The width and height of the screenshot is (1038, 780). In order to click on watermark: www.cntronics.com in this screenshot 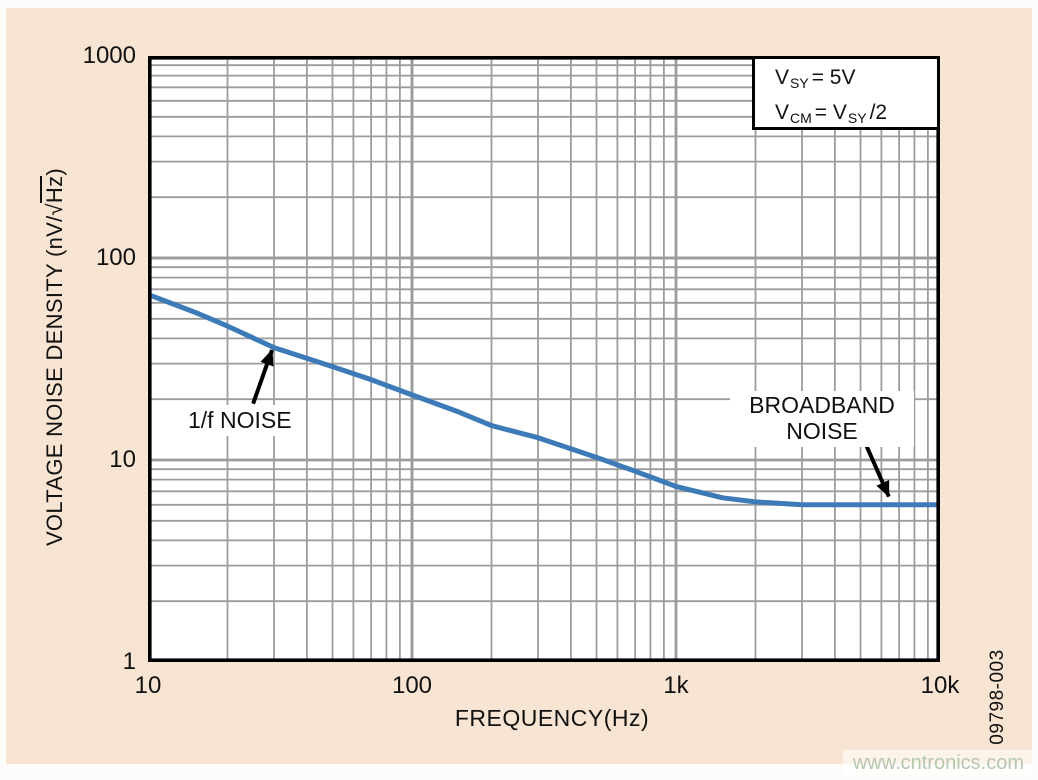, I will do `click(938, 763)`.